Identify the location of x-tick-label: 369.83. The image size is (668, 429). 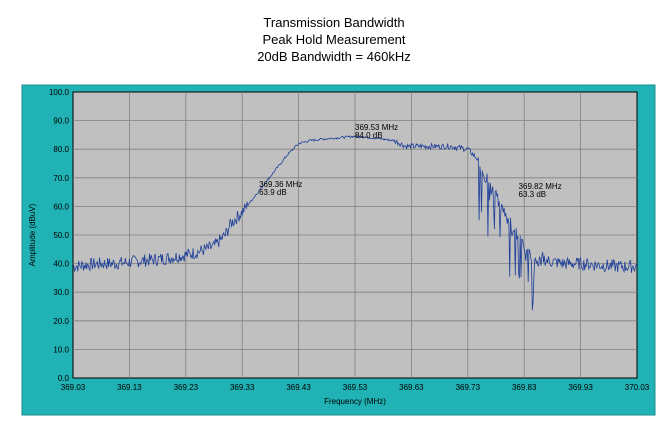
(524, 387).